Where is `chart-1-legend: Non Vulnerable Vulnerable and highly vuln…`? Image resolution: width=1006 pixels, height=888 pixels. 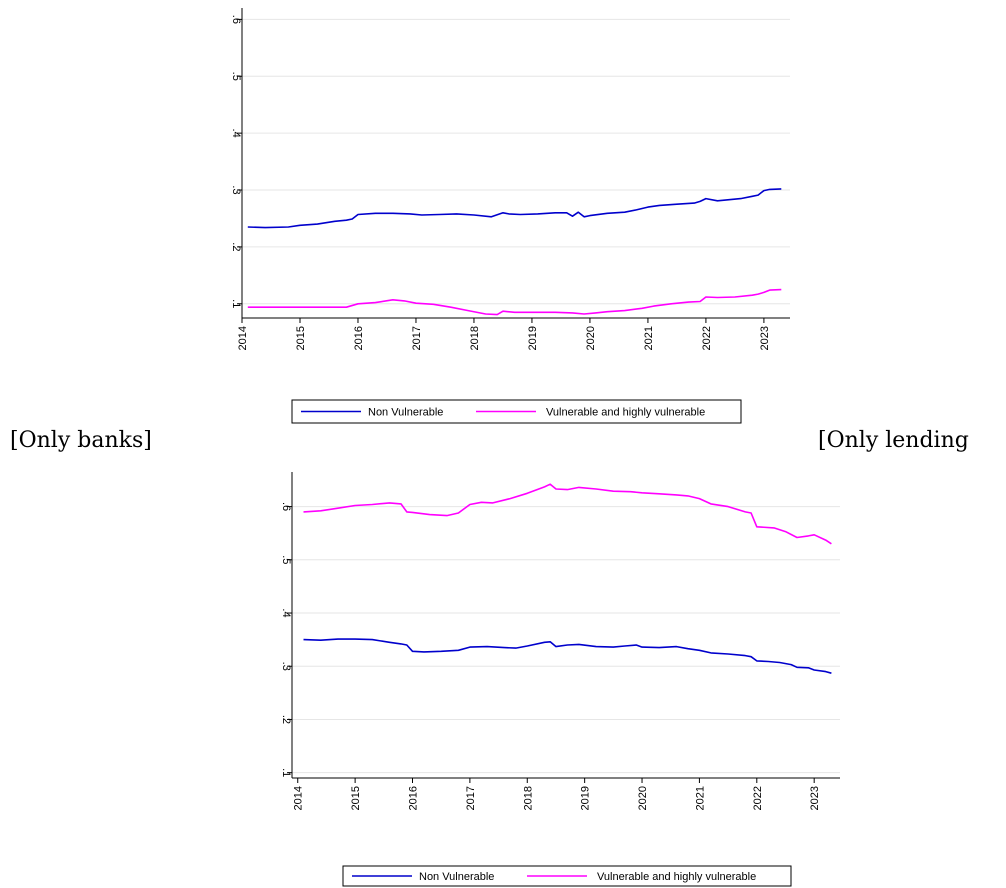 chart-1-legend: Non Vulnerable Vulnerable and highly vuln… is located at coordinates (516, 411).